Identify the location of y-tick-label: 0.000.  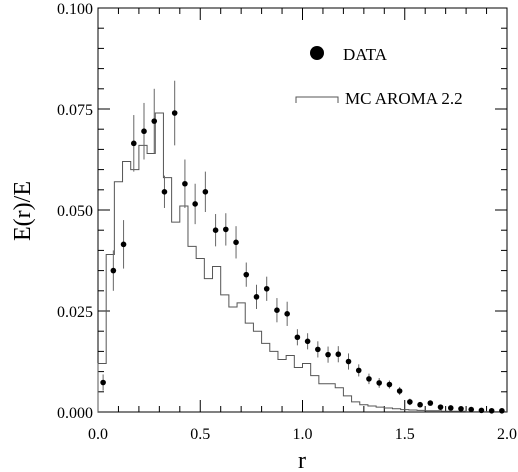
(75, 413).